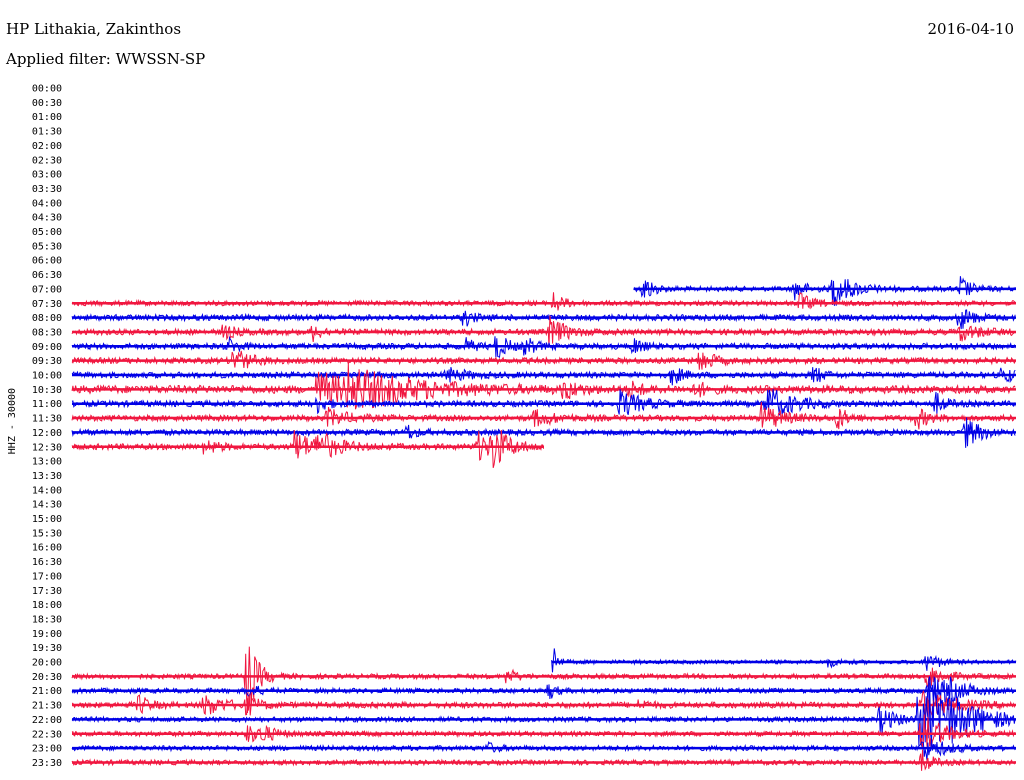 This screenshot has height=780, width=1024. I want to click on time-label: 04:00, so click(47, 203).